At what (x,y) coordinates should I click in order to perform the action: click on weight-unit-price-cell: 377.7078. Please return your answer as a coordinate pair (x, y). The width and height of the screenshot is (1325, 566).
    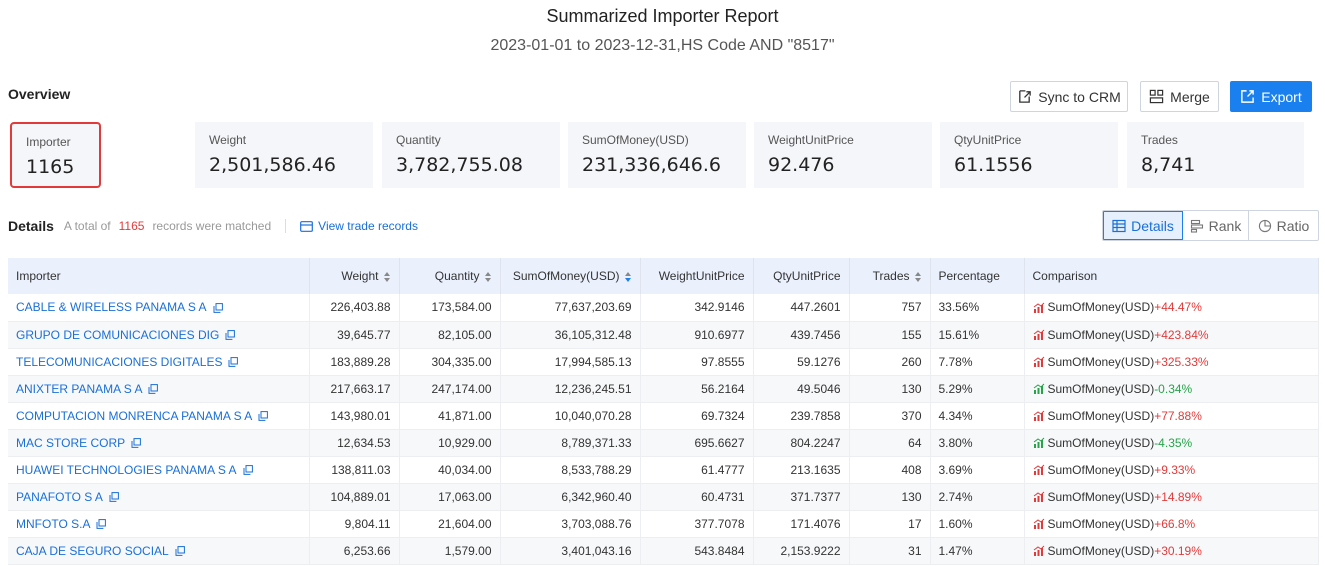
    Looking at the image, I should click on (697, 523).